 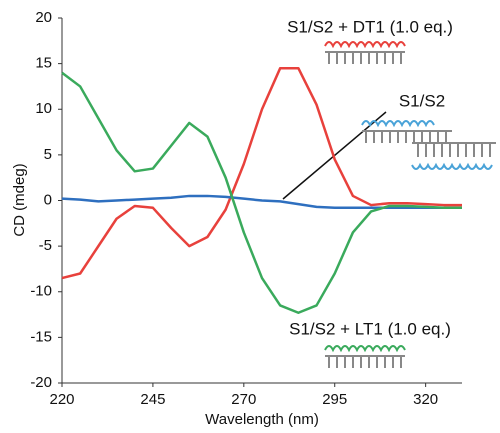 What do you see at coordinates (422, 100) in the screenshot?
I see `annotation: S1/S2` at bounding box center [422, 100].